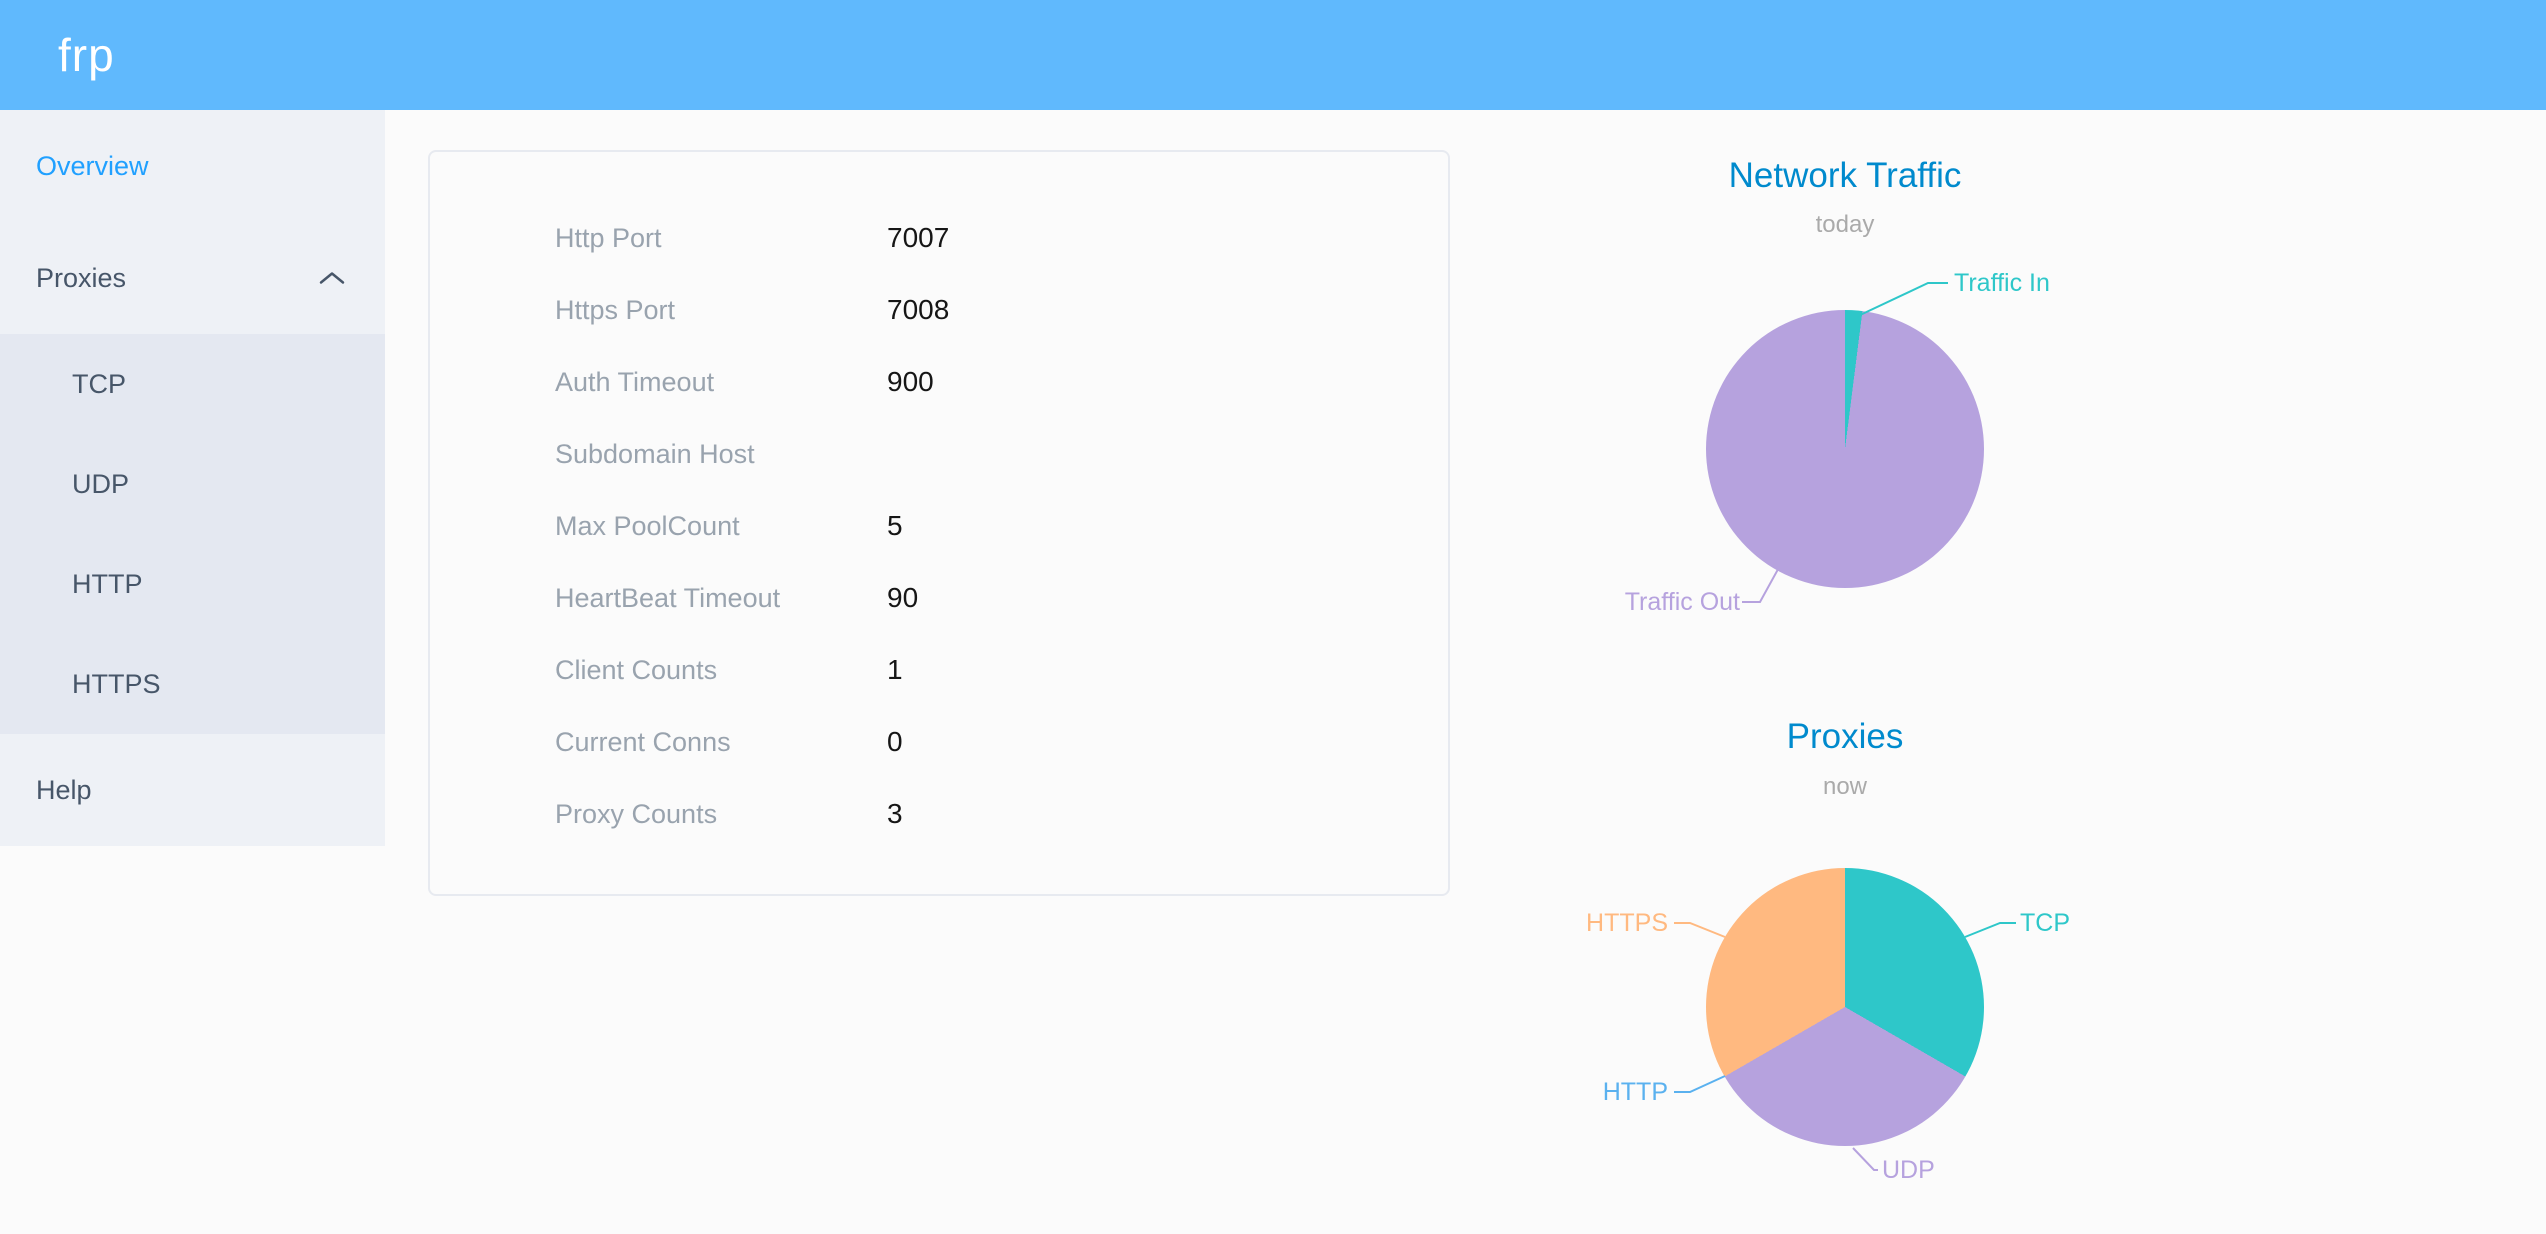 The image size is (2546, 1234). Describe the element at coordinates (1682, 602) in the screenshot. I see `pie-label-traffic-out: Traffic Out` at that location.